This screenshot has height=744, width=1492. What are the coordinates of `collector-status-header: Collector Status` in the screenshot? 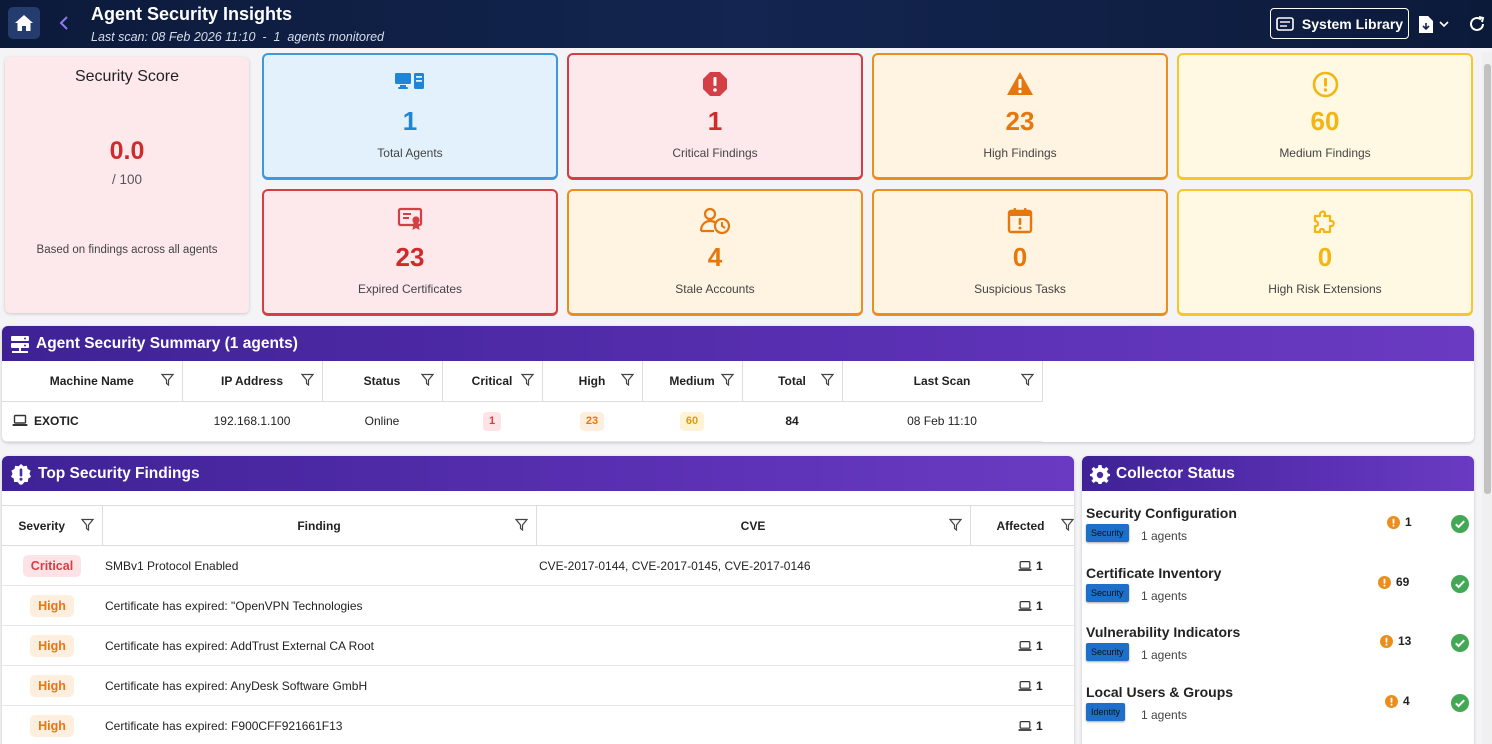 It's located at (1278, 473).